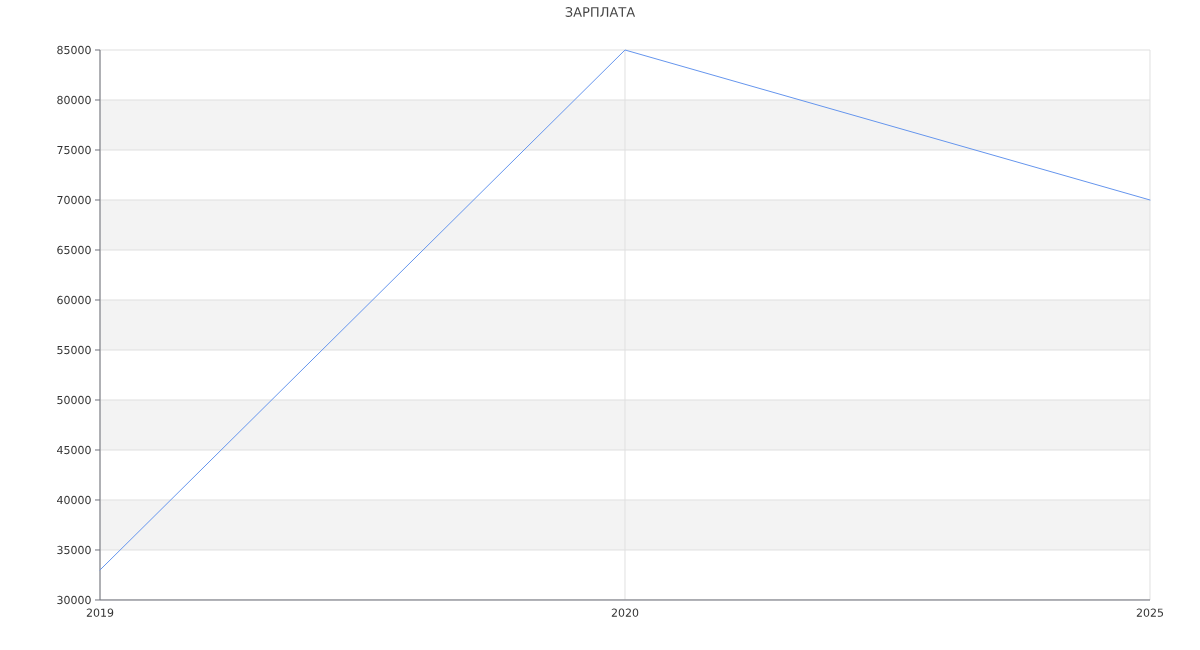  Describe the element at coordinates (74, 100) in the screenshot. I see `y-tick-label: 80000` at that location.